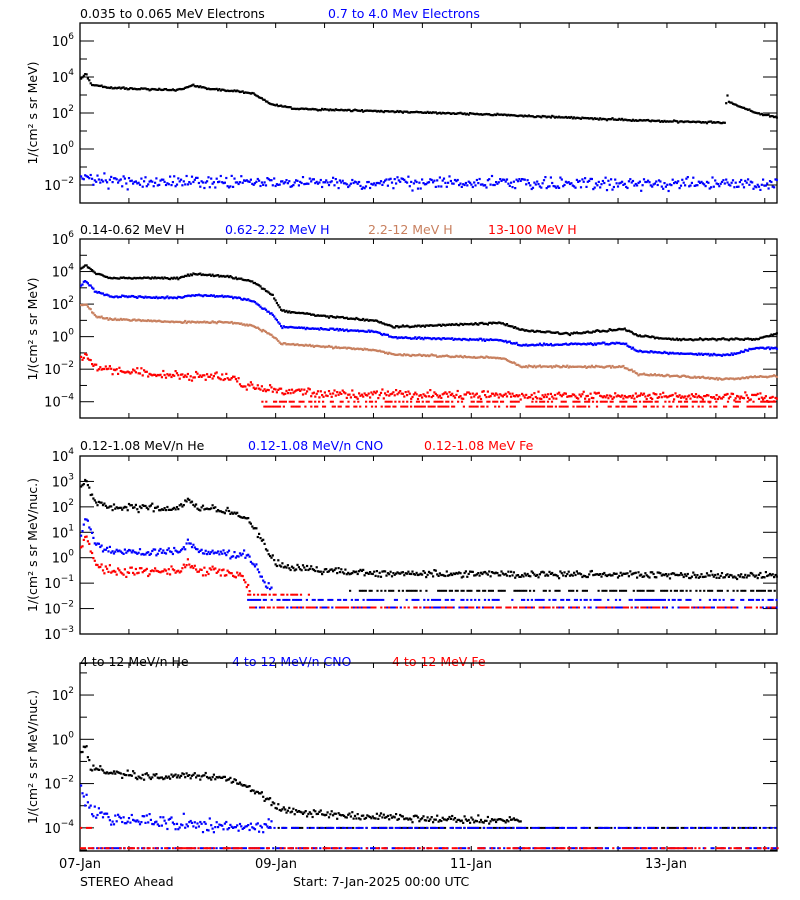  I want to click on legend-cno-high: 4 to 12 MeV/n CNO, so click(292, 661).